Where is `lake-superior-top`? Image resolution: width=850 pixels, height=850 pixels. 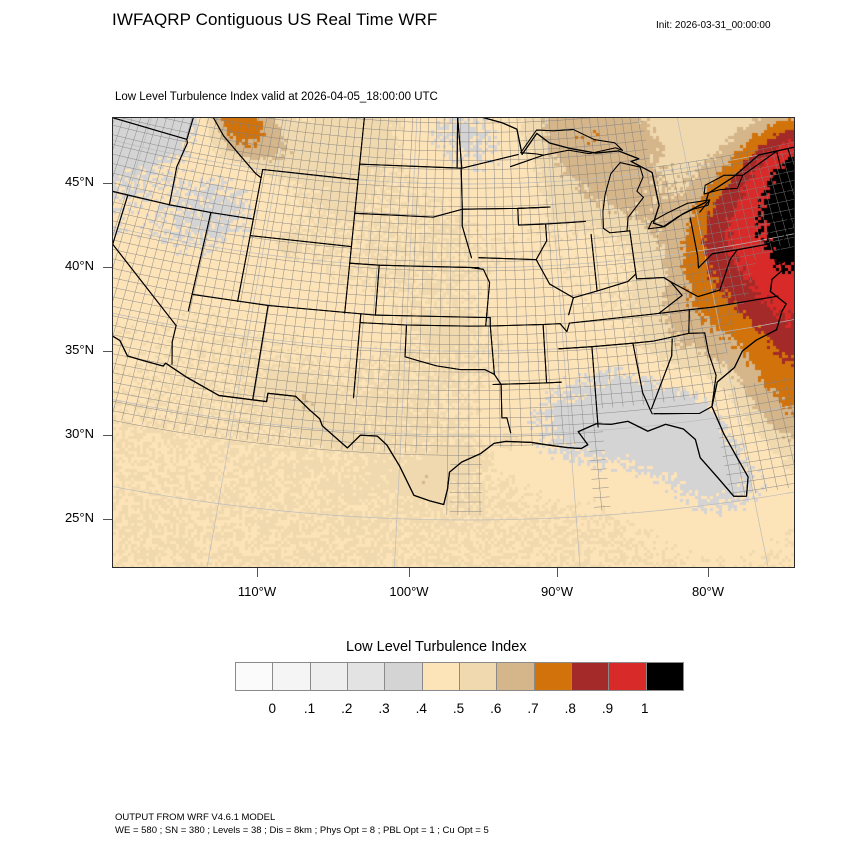
lake-superior-top is located at coordinates (572, 142).